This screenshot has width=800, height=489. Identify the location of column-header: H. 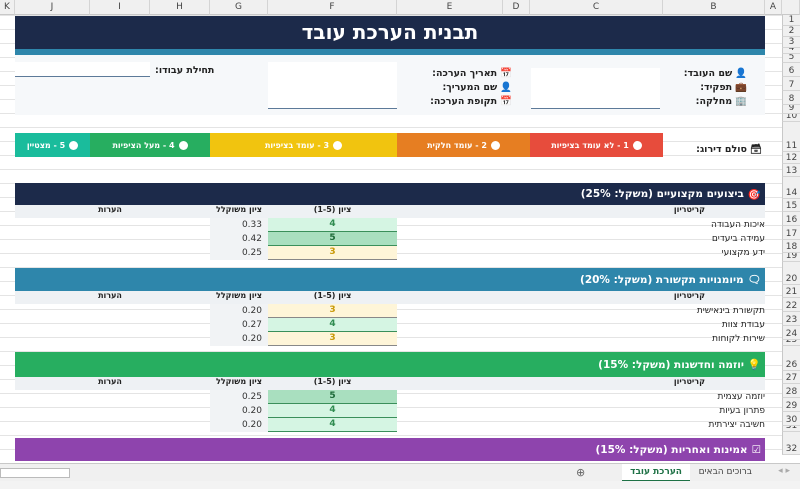
(180, 7).